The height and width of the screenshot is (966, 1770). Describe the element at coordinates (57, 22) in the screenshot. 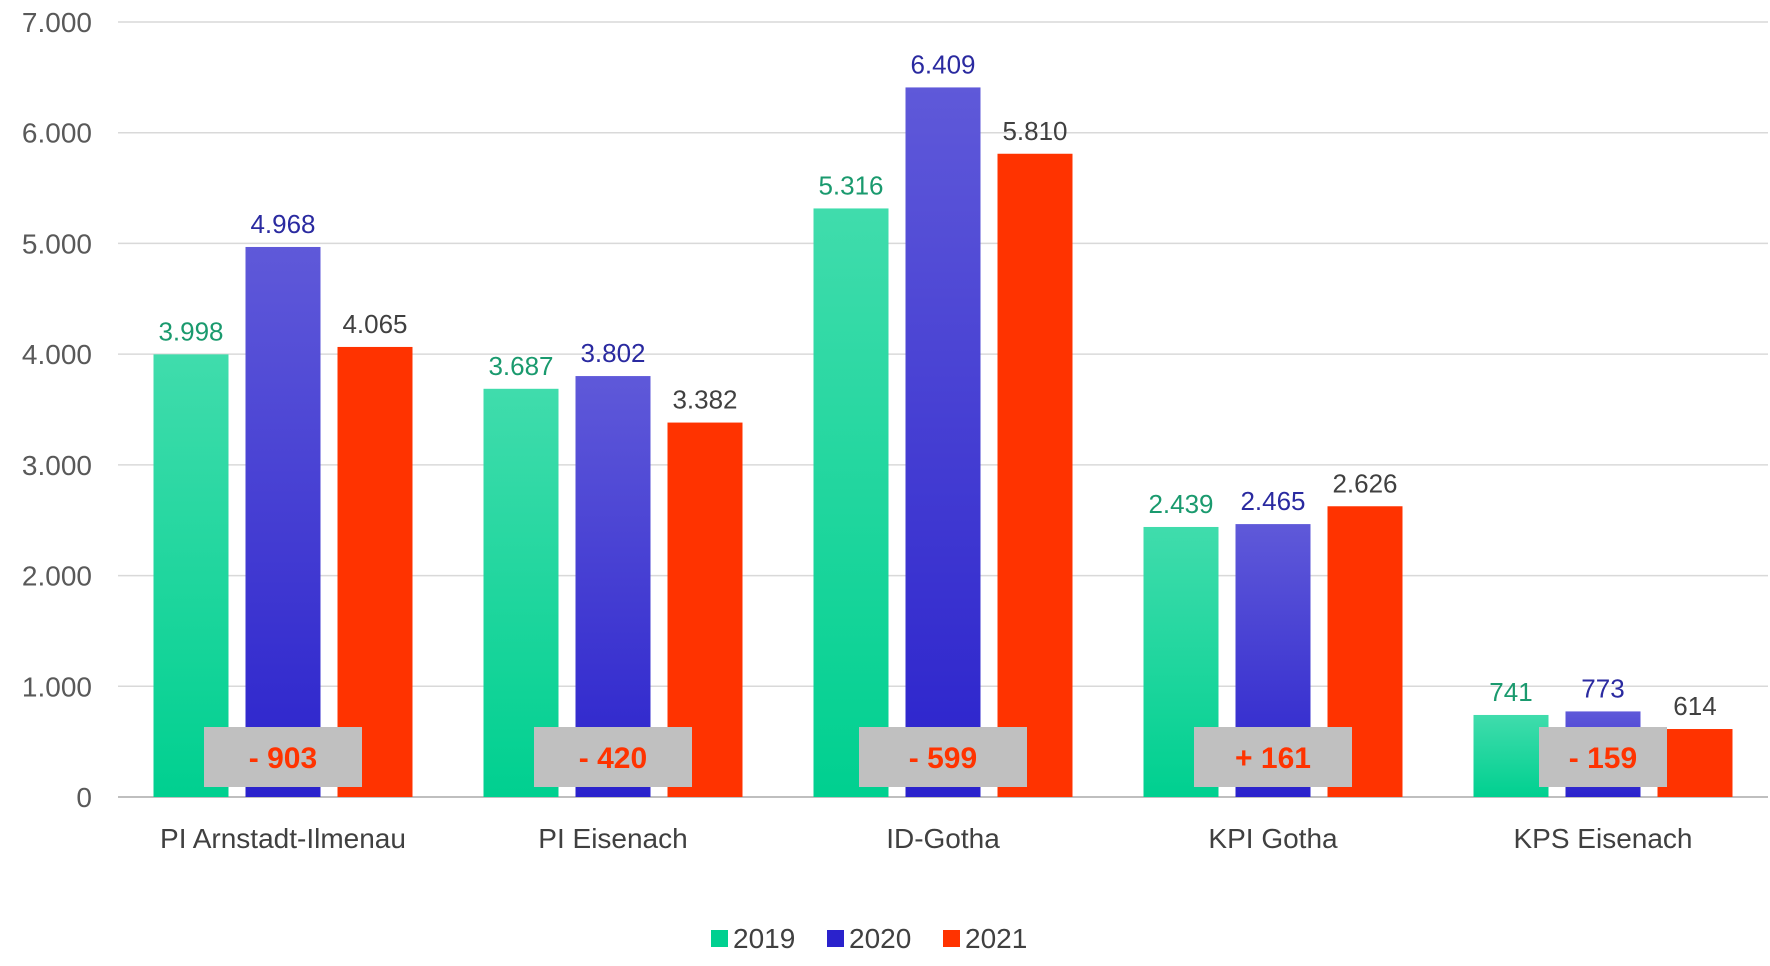

I see `y-tick-label: 7.000` at that location.